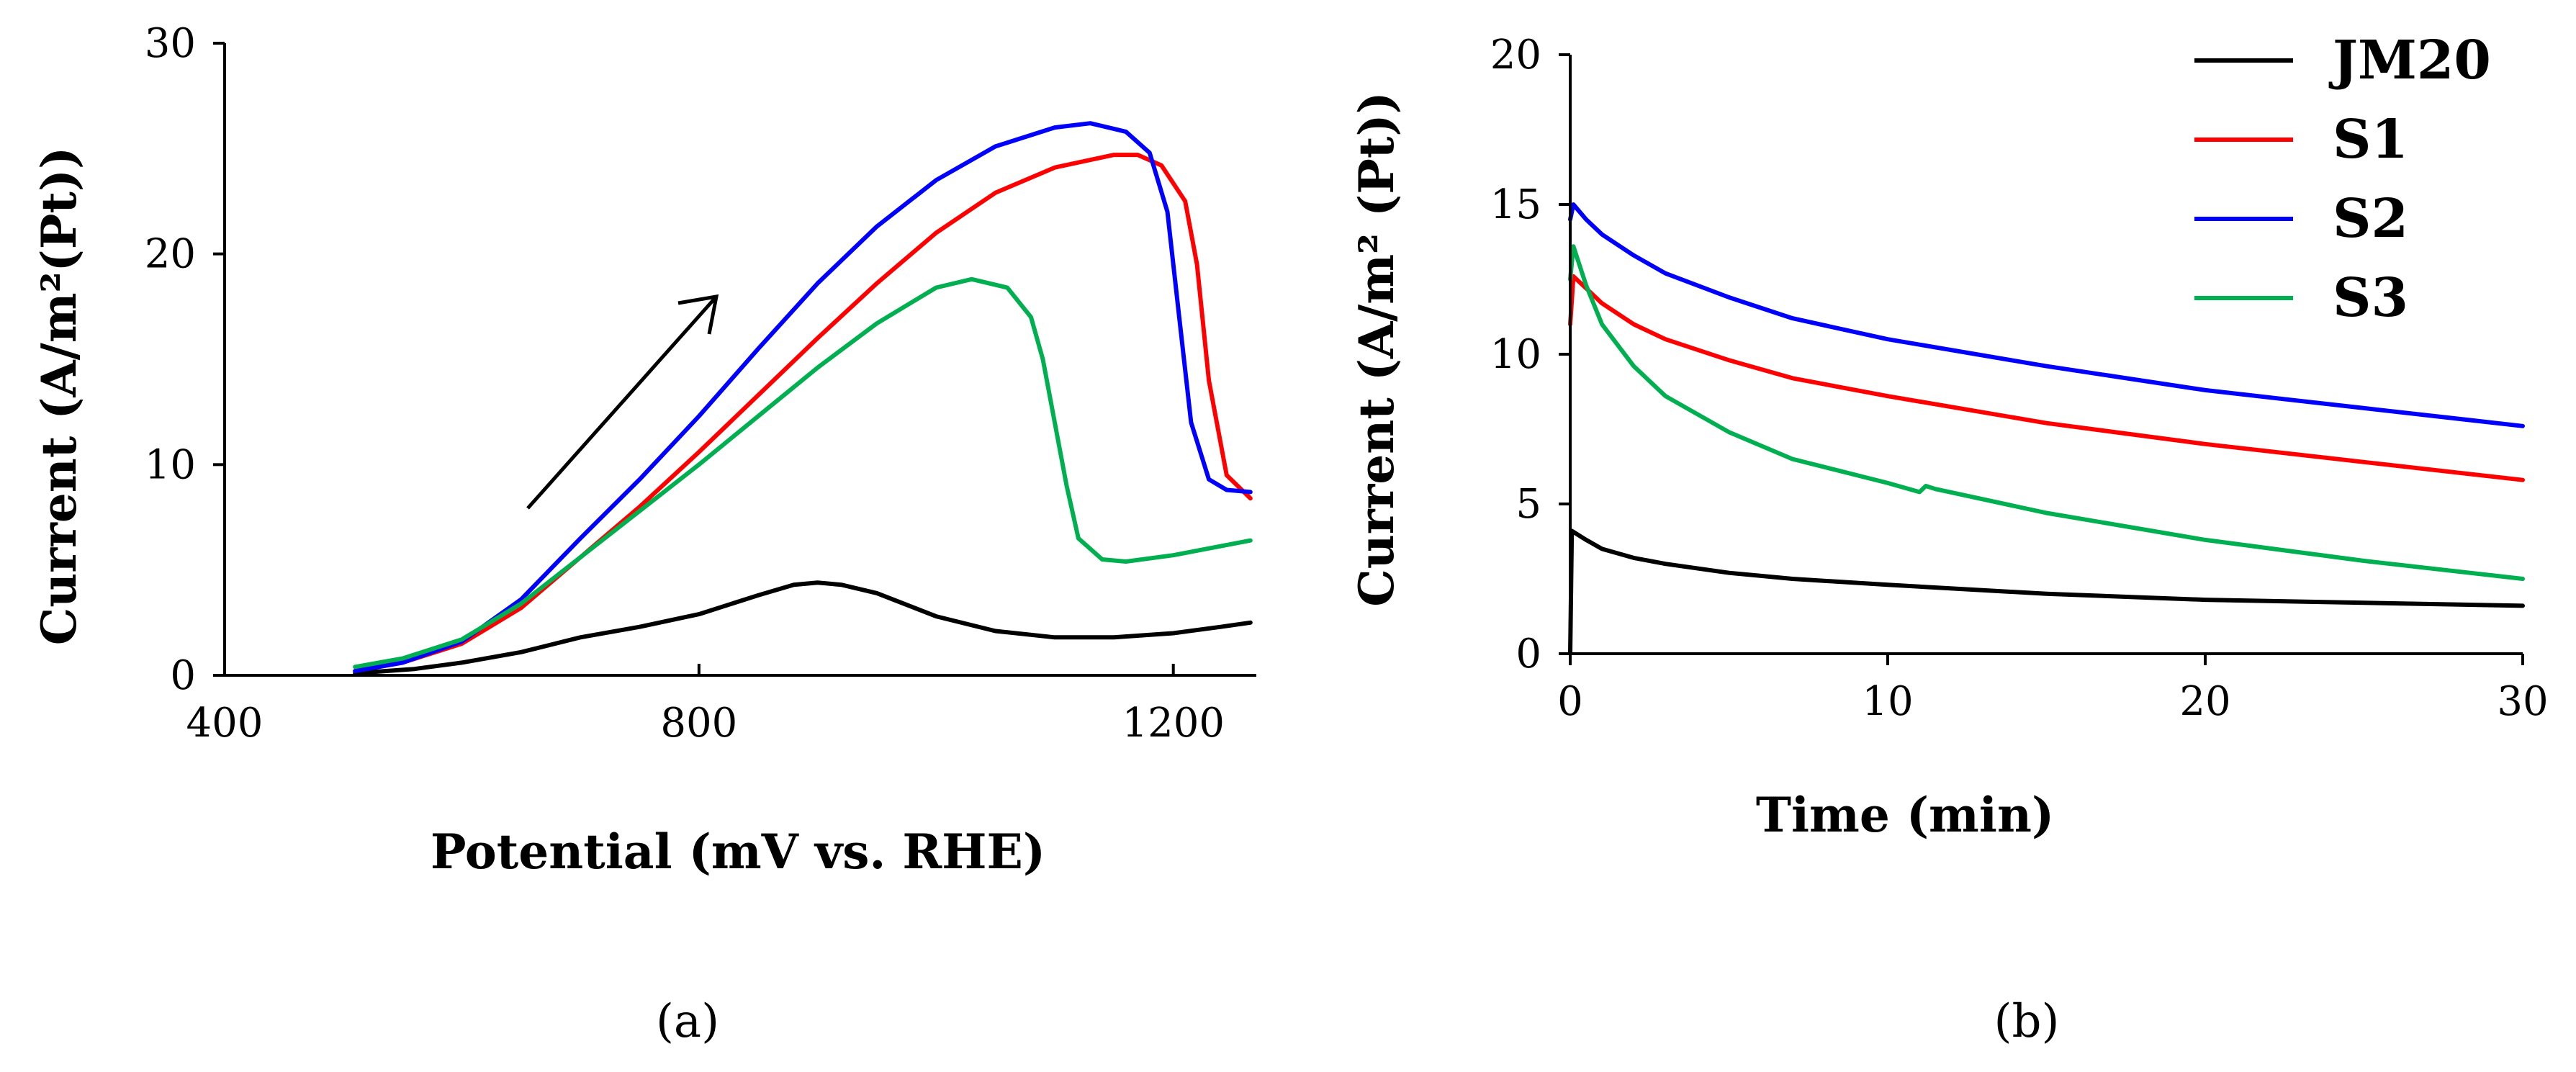 This screenshot has height=1072, width=2576. I want to click on panel-a-x-tick-label: 400, so click(225, 723).